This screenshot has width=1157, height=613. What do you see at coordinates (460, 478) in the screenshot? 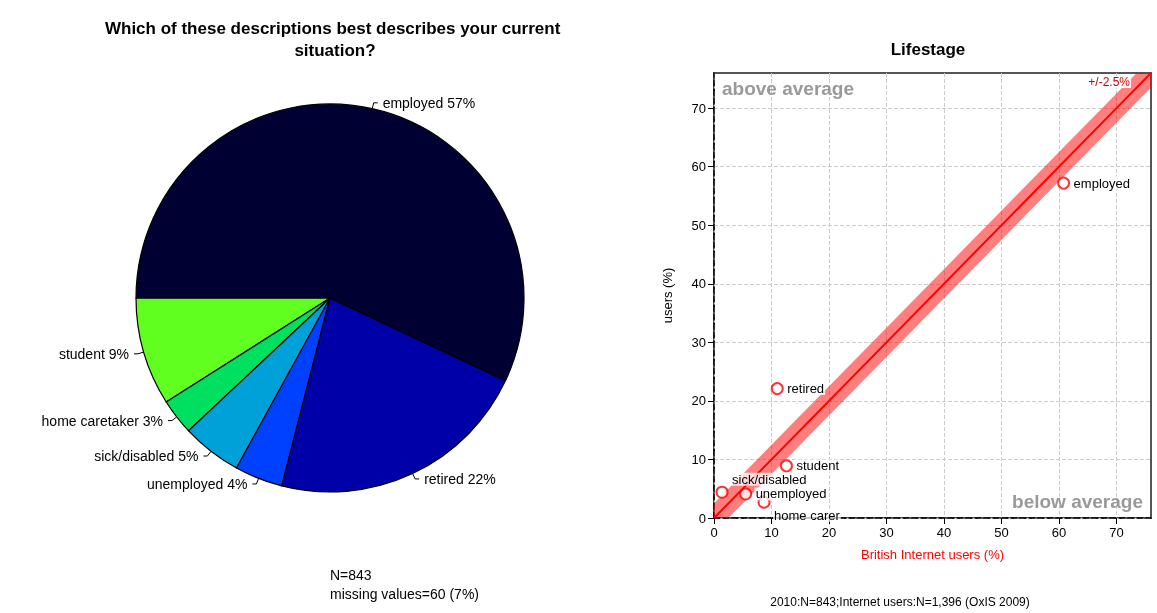
I see `slice-label: retired 22%` at bounding box center [460, 478].